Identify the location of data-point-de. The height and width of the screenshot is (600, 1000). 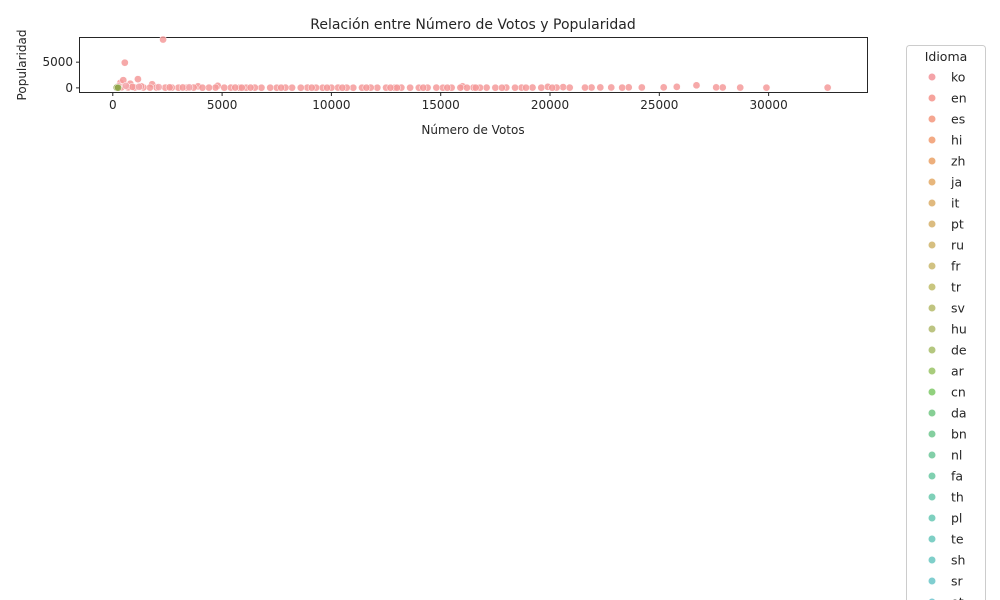
(118, 87).